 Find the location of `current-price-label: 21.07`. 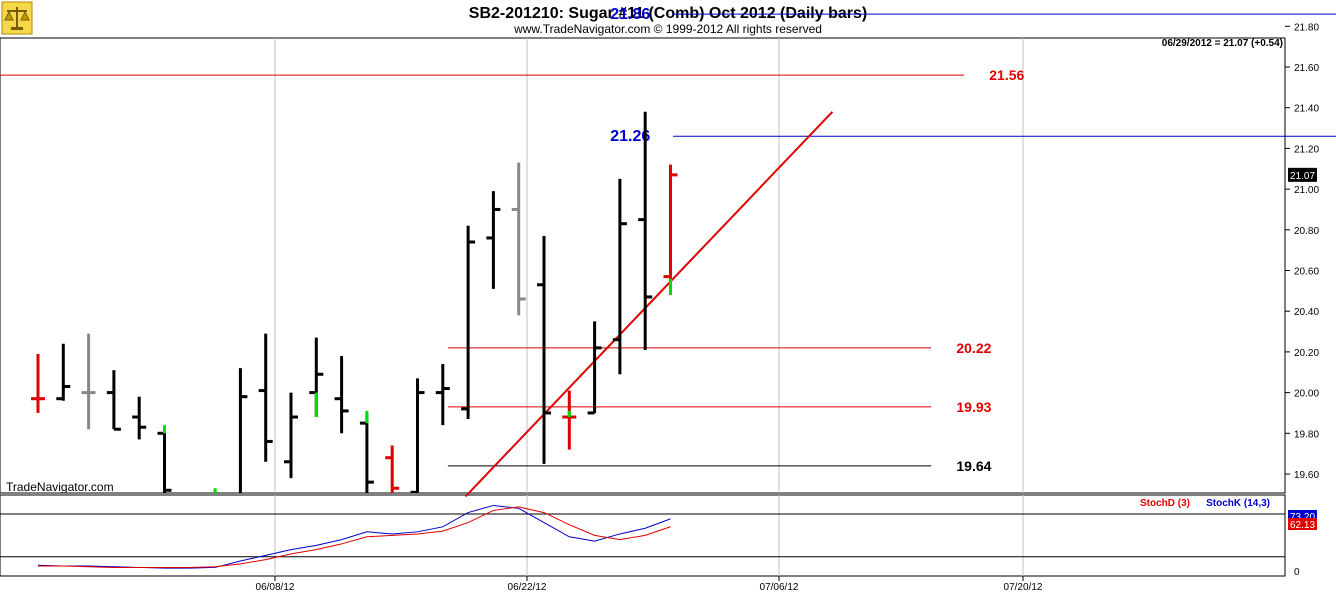

current-price-label: 21.07 is located at coordinates (1302, 176).